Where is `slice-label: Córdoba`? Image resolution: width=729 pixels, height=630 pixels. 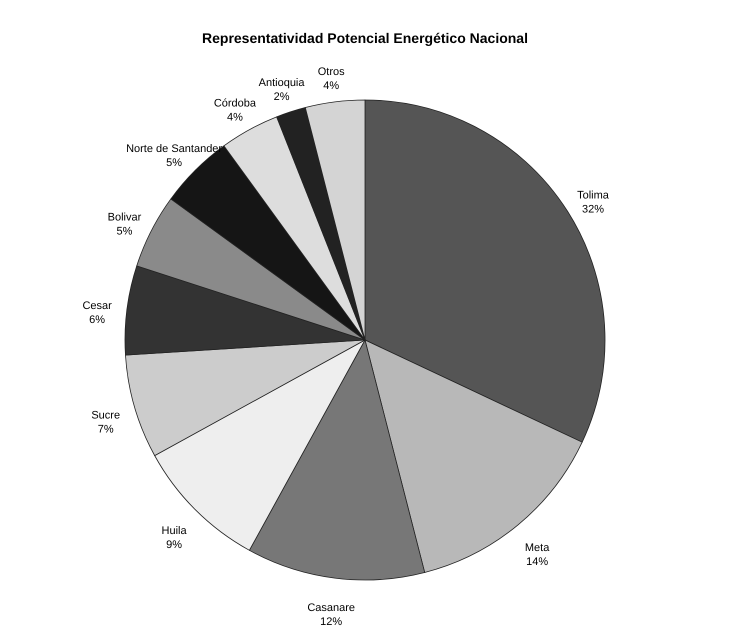
slice-label: Córdoba is located at coordinates (235, 103).